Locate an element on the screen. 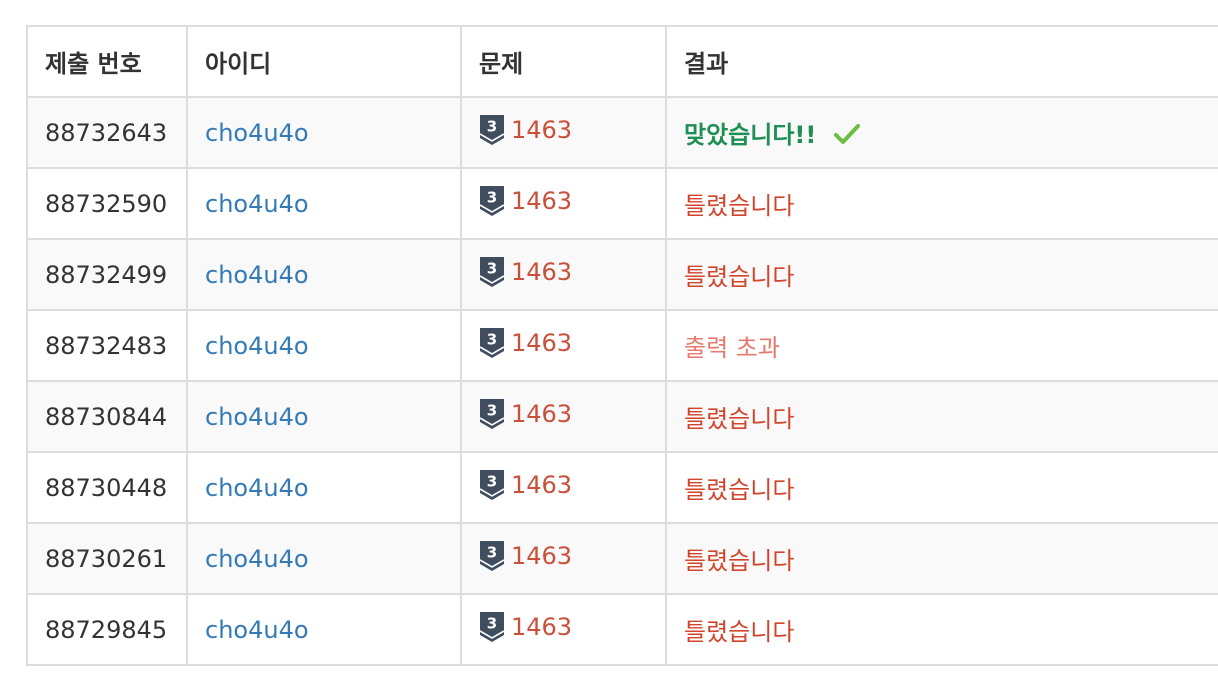 This screenshot has width=1218, height=690. table-header-row: 제출 번호 아이디 문제 결과 is located at coordinates (622, 61).